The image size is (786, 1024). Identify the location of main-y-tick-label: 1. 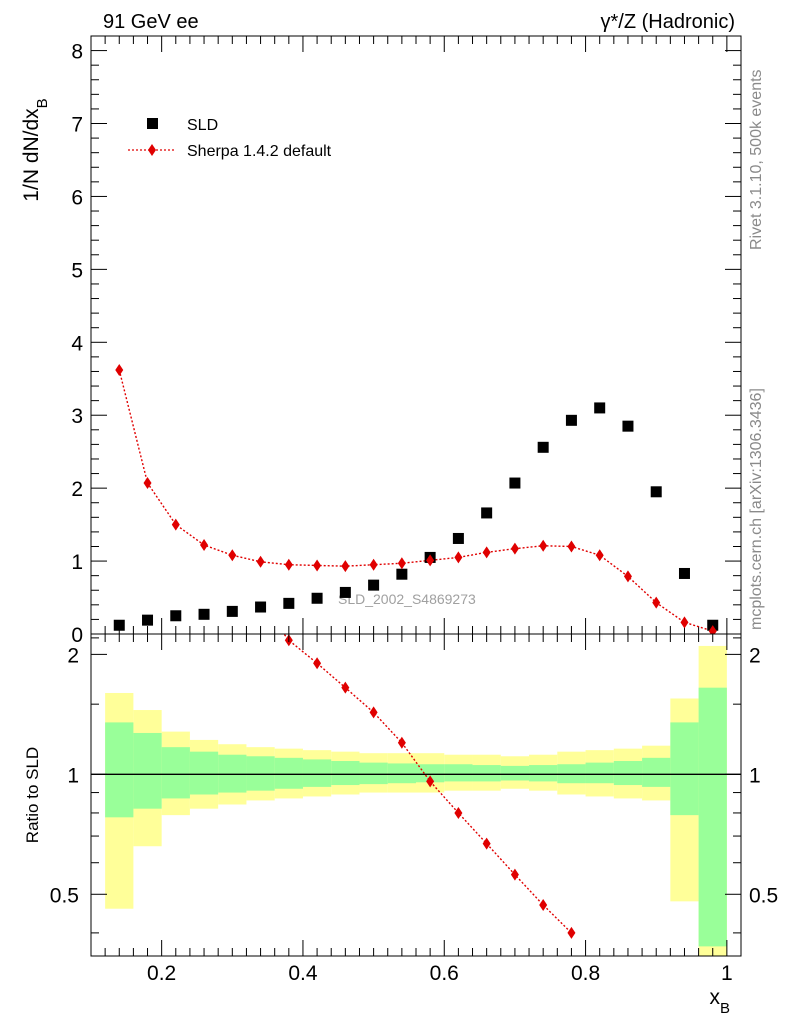
(77, 562).